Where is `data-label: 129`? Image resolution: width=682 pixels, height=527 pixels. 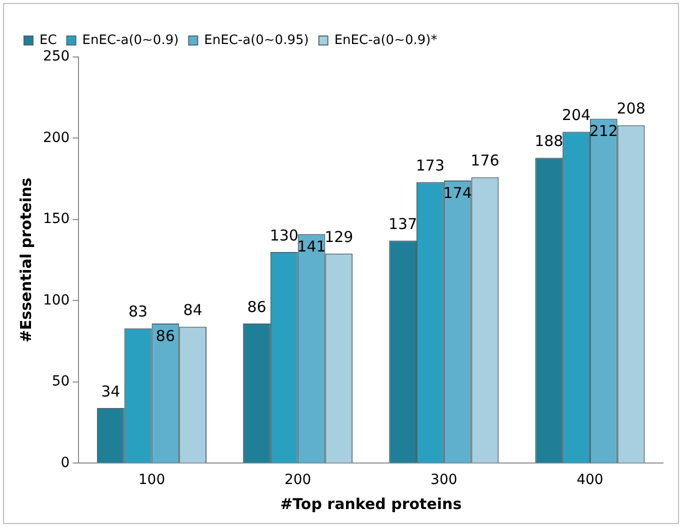 data-label: 129 is located at coordinates (339, 237).